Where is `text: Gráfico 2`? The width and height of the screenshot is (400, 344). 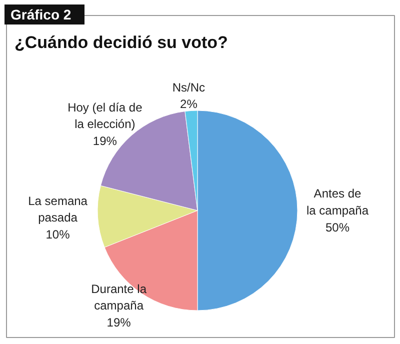 text: Gráfico 2 is located at coordinates (41, 14).